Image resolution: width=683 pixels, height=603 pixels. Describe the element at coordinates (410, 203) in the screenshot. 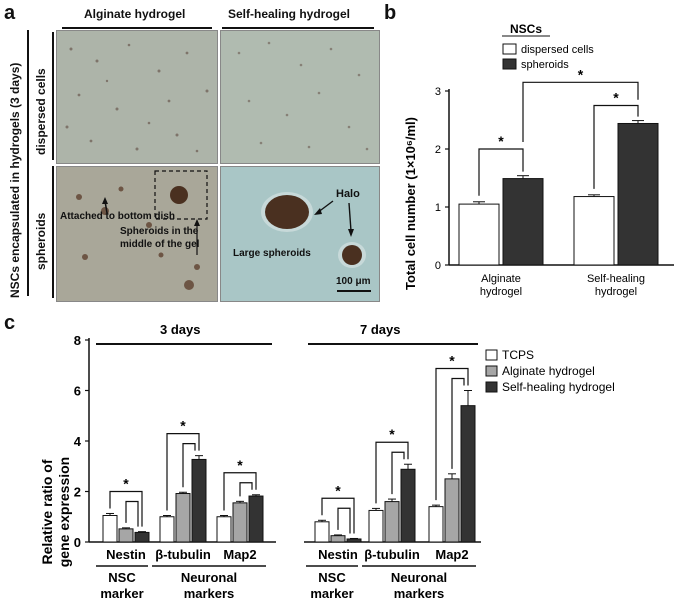

I see `chart-b-ylabel: Total cell number (1×10⁶/ml)` at that location.